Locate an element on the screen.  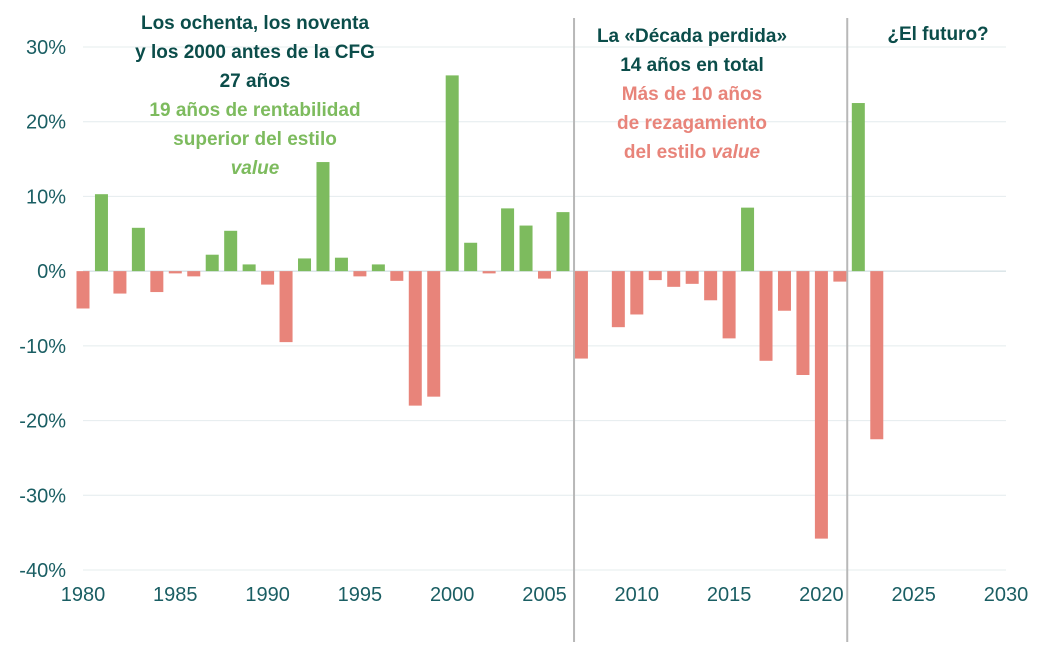
annotation-text: La «Década perdida» is located at coordinates (692, 36).